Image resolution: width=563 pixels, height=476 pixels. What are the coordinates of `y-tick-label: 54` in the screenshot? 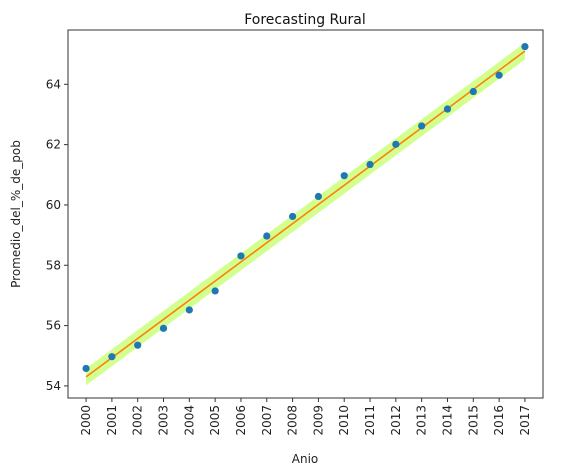 It's located at (53, 386).